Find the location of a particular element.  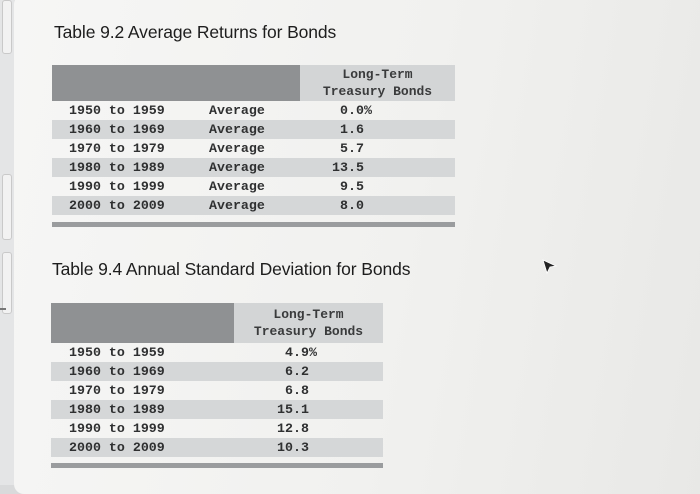

table-row: 1980 to 1989 Average 13.5 is located at coordinates (253, 167).